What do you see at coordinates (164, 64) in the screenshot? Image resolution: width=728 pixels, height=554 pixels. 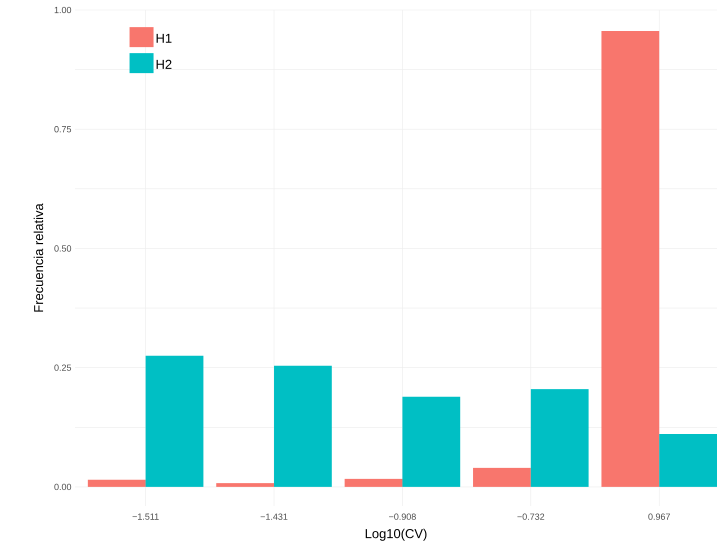 I see `legend-label: H2` at bounding box center [164, 64].